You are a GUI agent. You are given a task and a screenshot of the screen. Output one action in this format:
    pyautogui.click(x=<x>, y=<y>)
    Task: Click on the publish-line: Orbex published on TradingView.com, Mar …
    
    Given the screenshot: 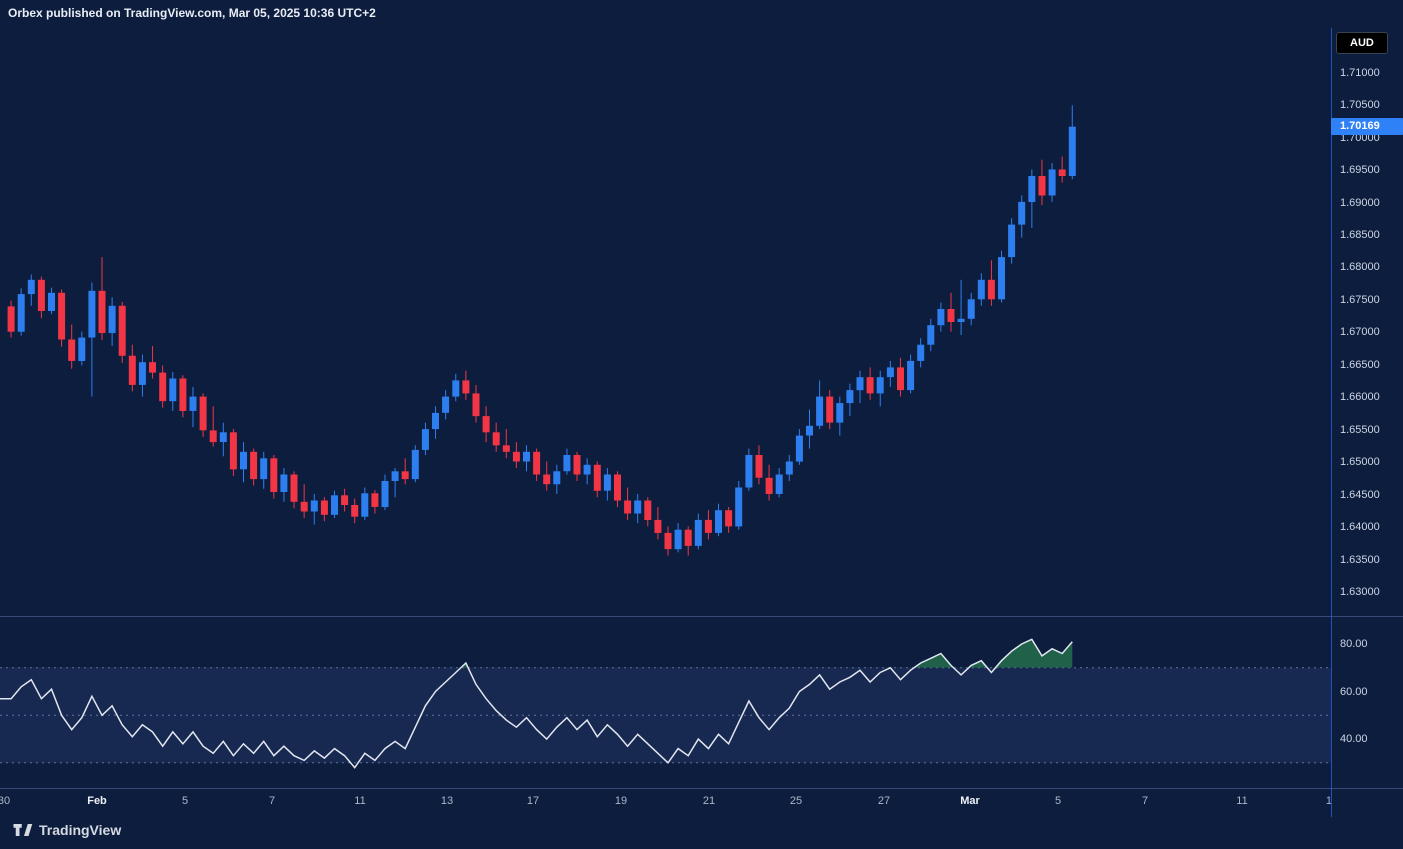 What is the action you would take?
    pyautogui.click(x=192, y=13)
    